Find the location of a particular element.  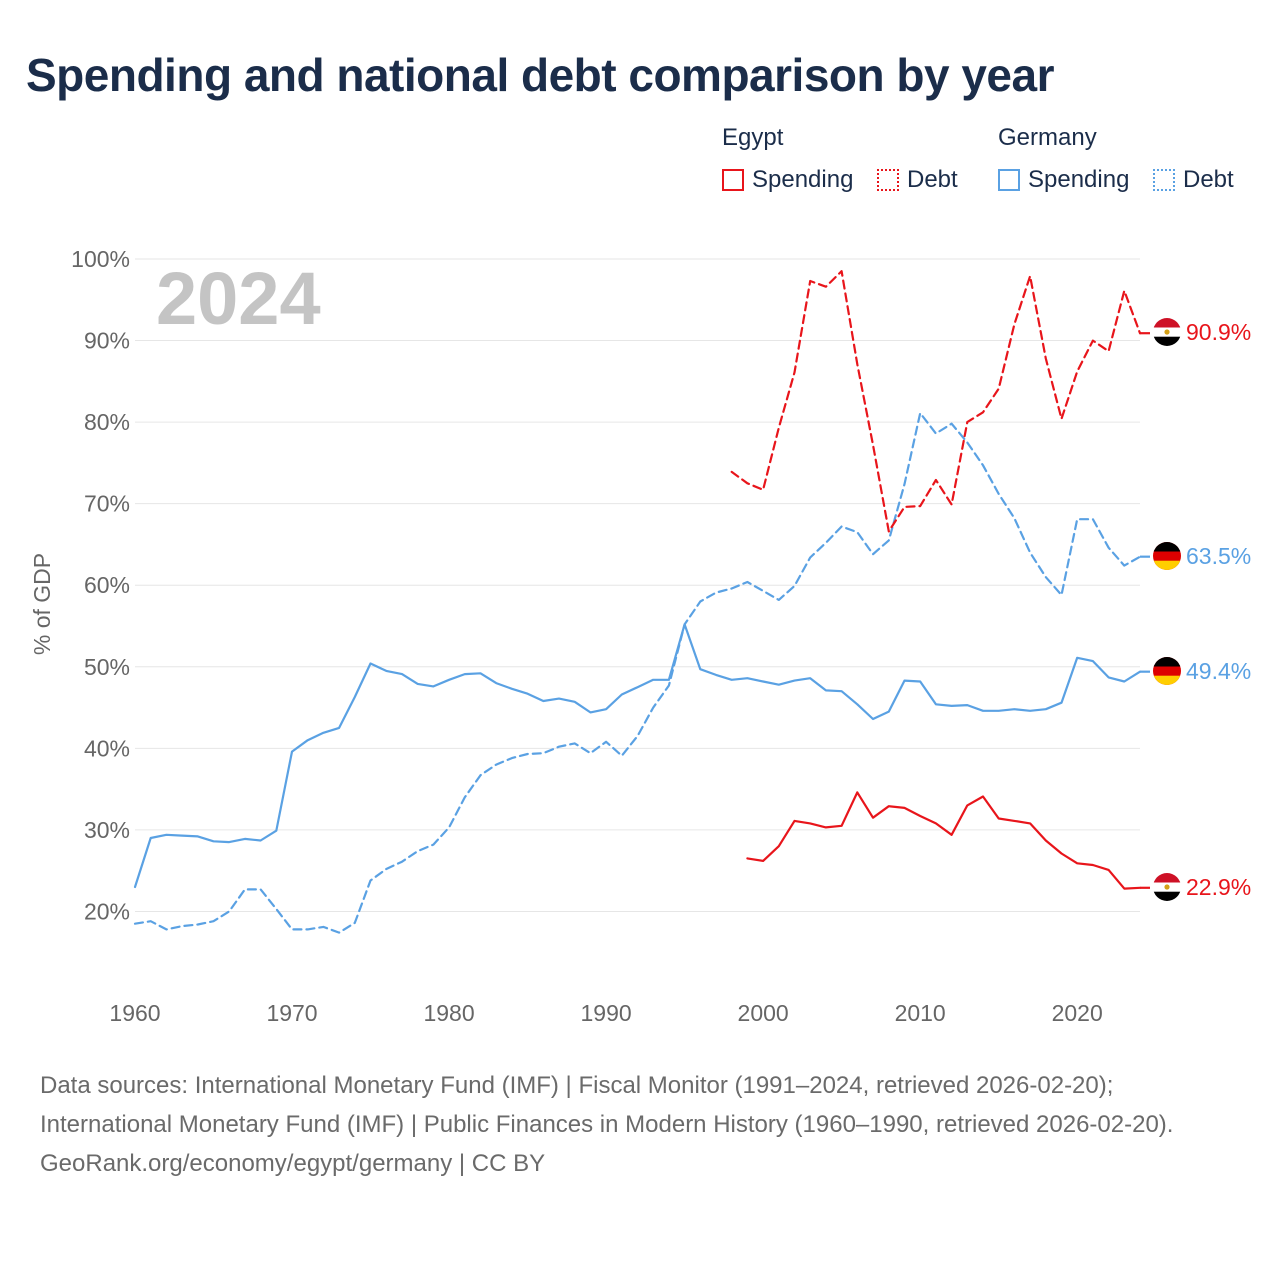

legend-egypt: Egypt Spending Debt is located at coordinates (852, 164).